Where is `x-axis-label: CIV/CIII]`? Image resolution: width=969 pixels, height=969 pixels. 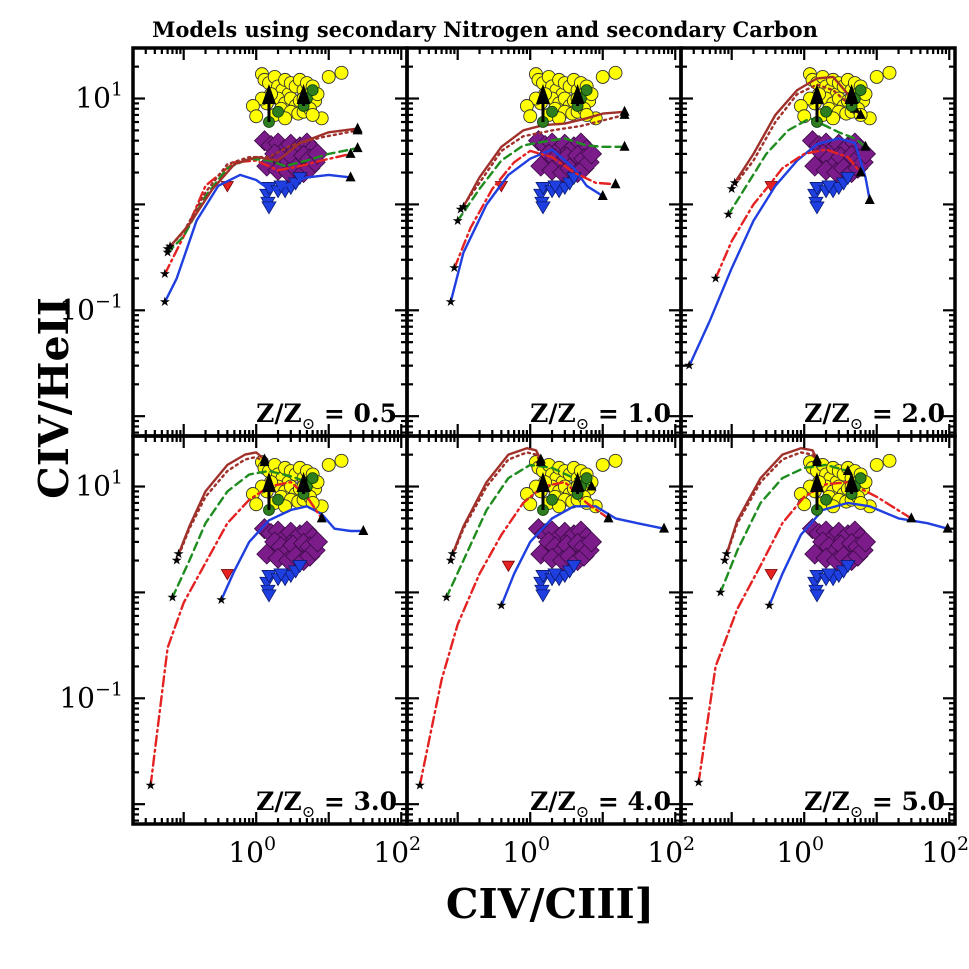 x-axis-label: CIV/CIII] is located at coordinates (550, 904).